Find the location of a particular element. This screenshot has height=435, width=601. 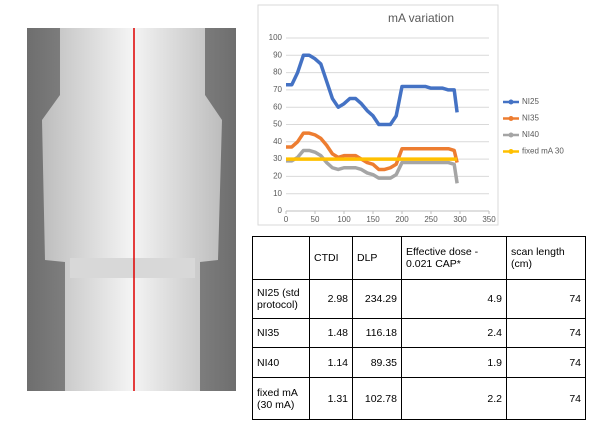

y-tick-label: 60 is located at coordinates (277, 106).